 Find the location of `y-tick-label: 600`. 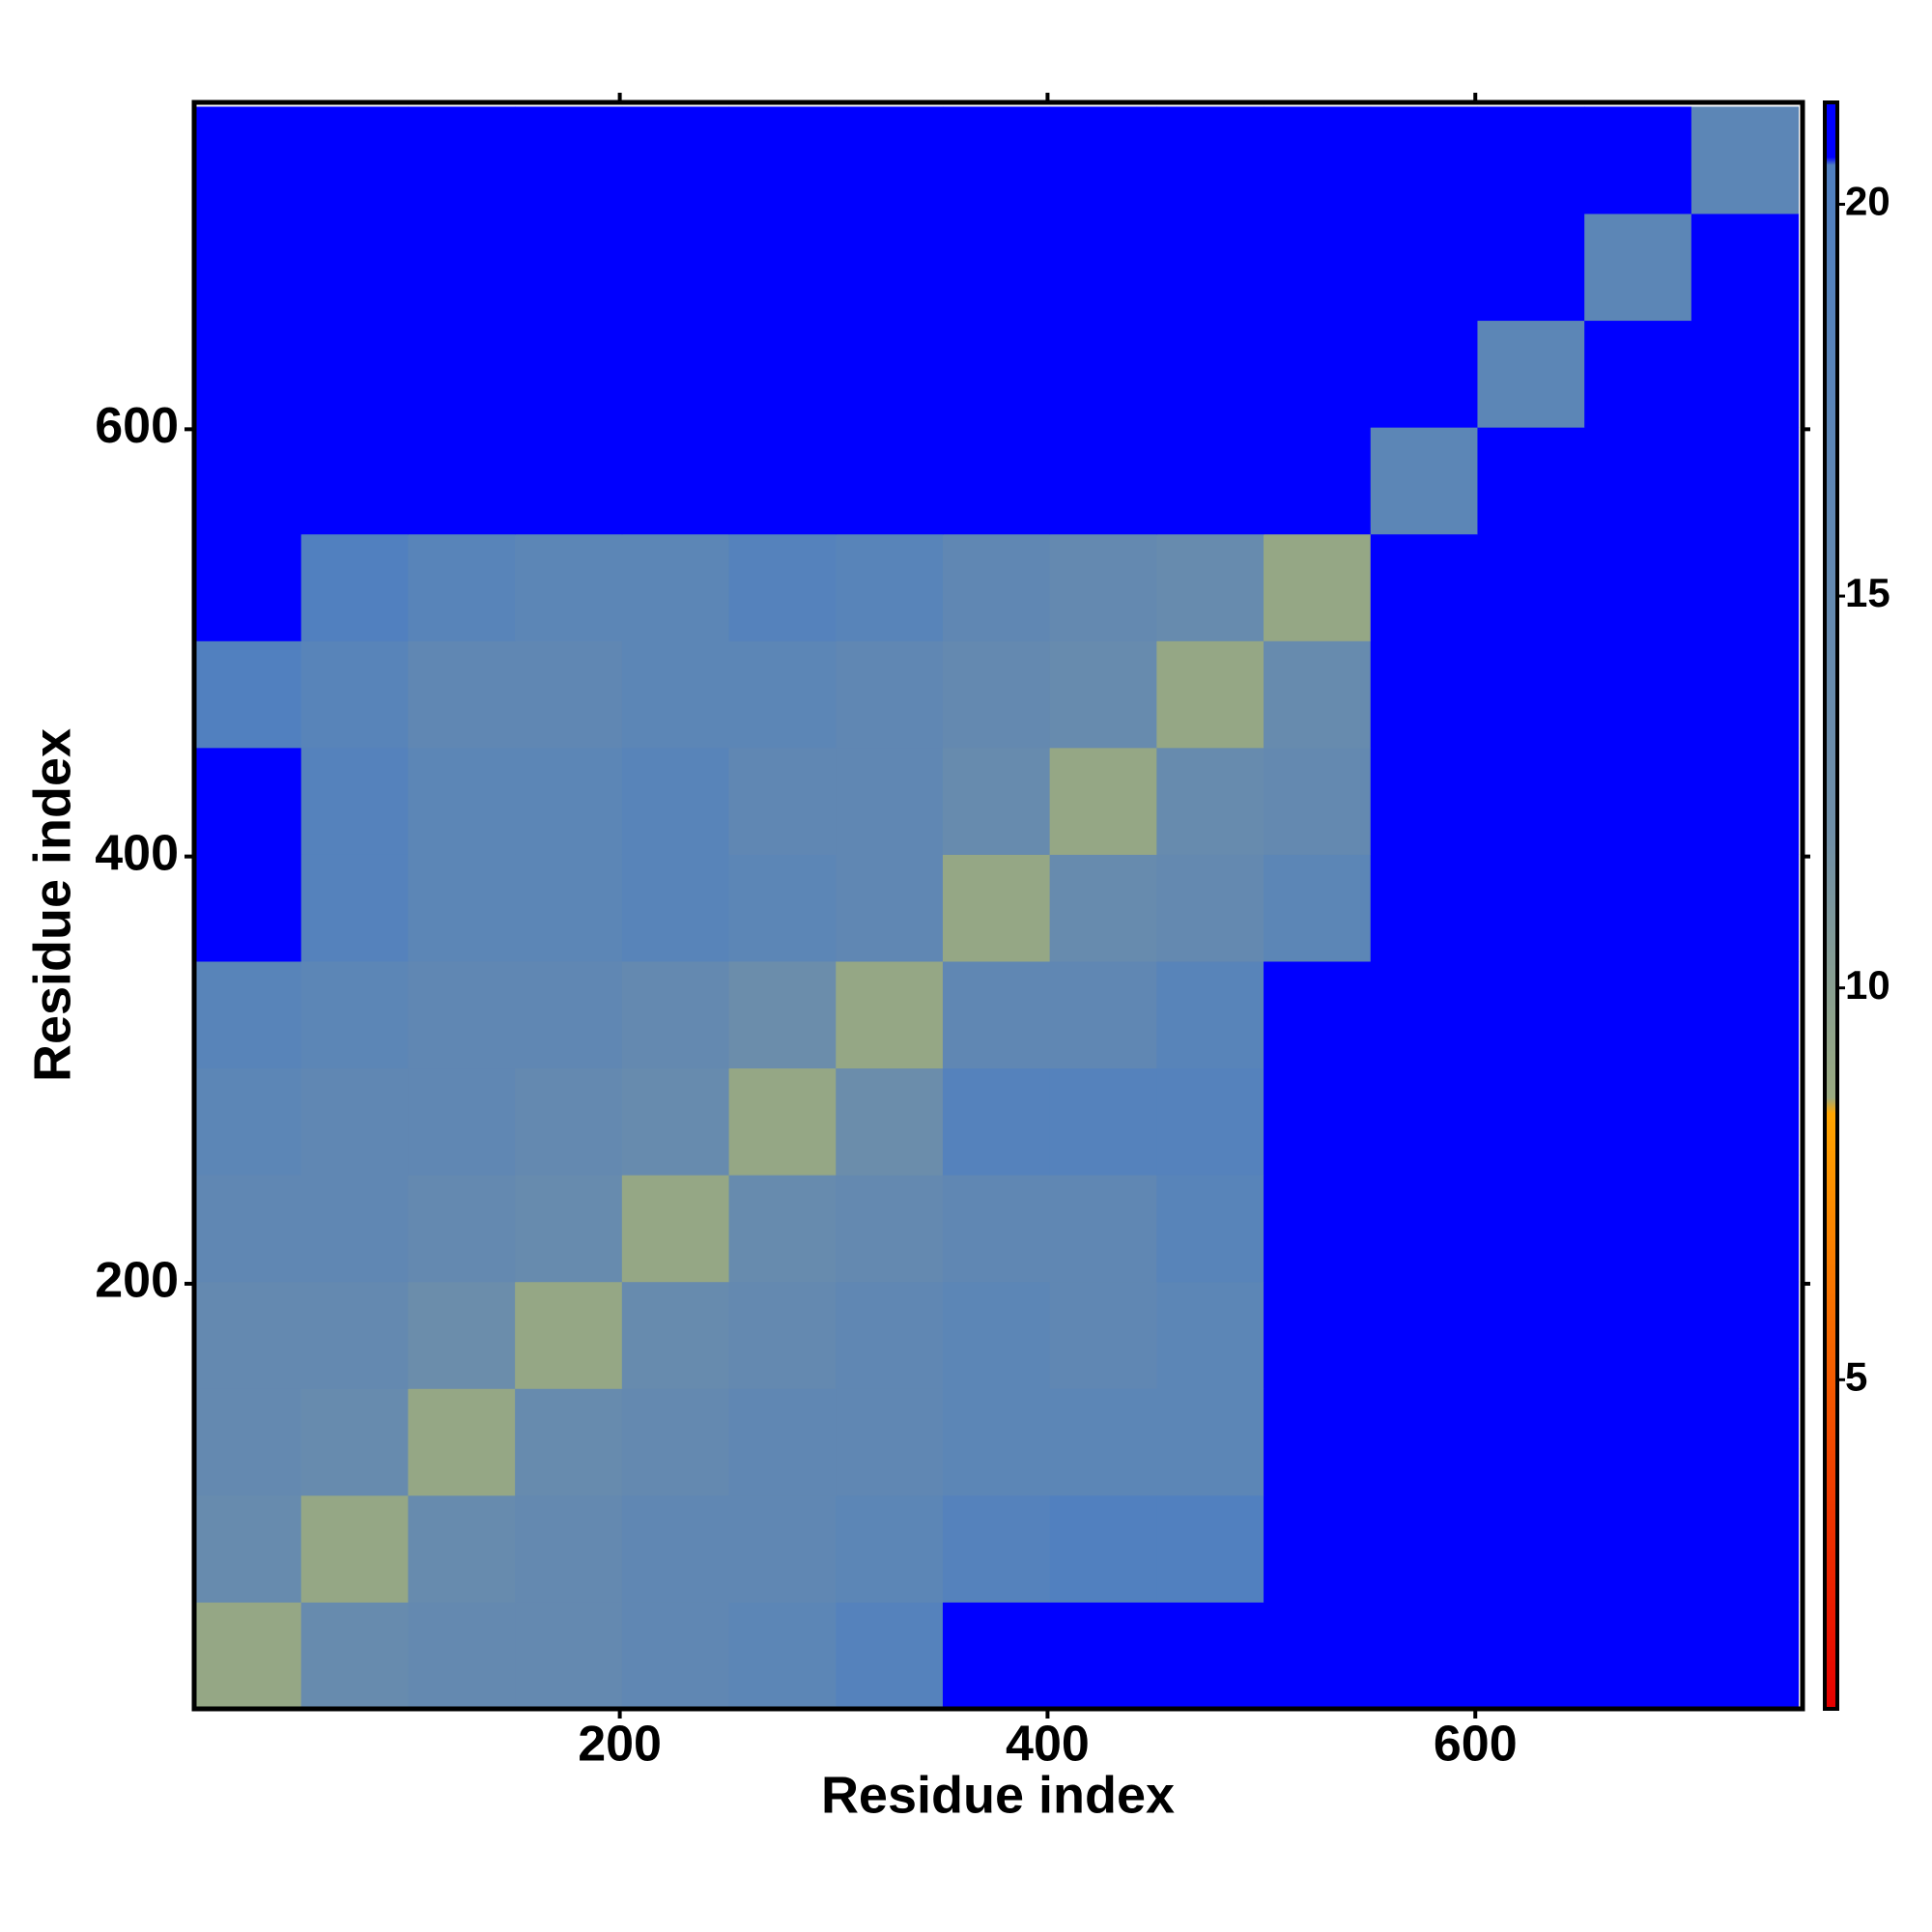

y-tick-label: 600 is located at coordinates (137, 426).